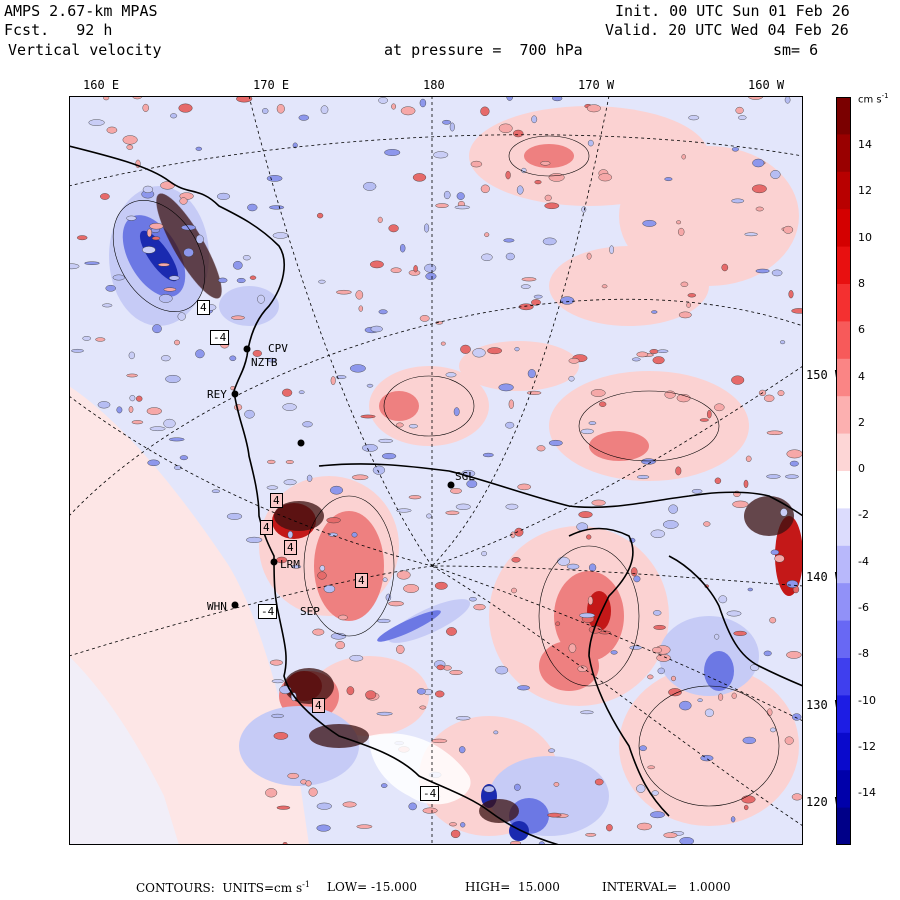  I want to click on colorbar-tick-label: 8, so click(861, 283).